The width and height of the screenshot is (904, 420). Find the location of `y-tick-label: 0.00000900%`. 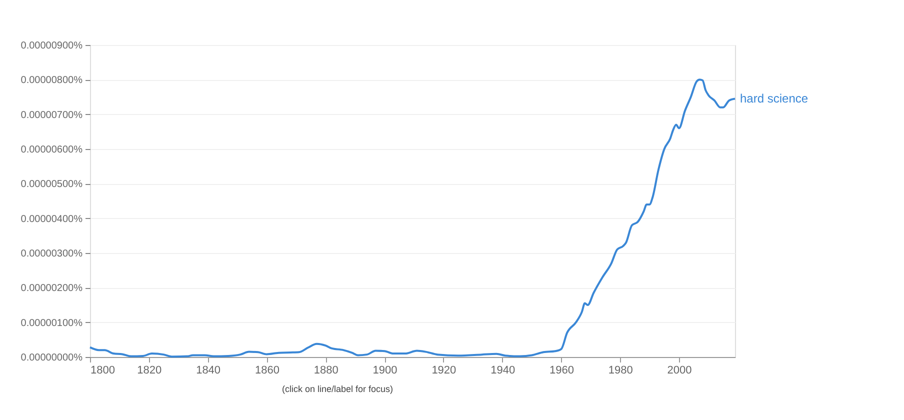

y-tick-label: 0.00000900% is located at coordinates (51, 46).